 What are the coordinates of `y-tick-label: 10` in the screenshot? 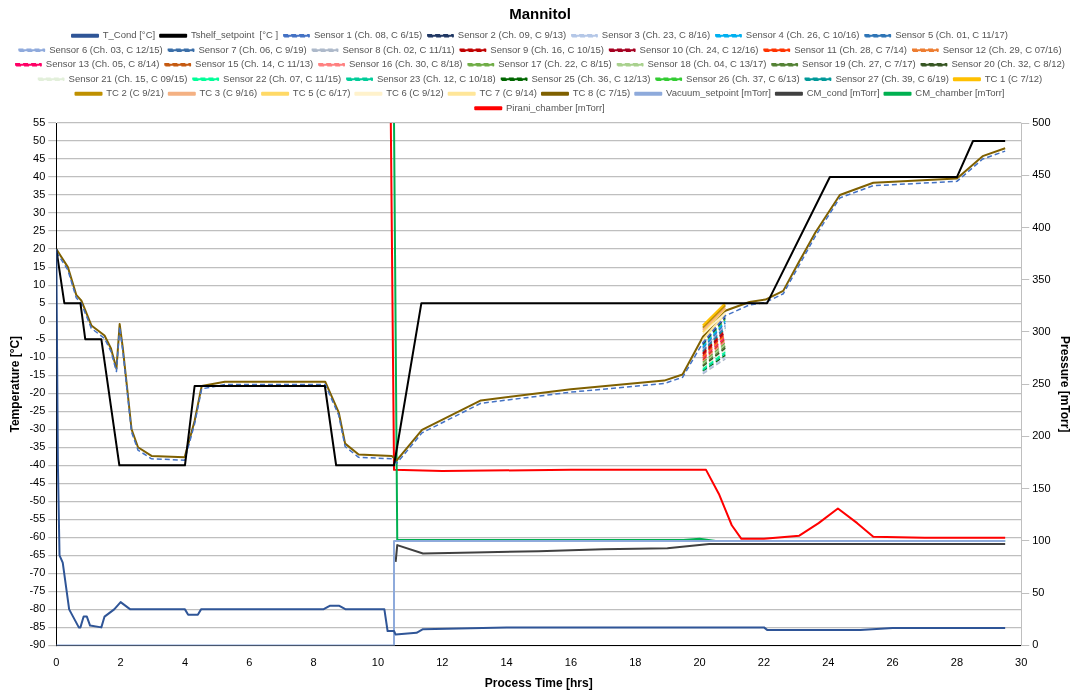 It's located at (39, 284).